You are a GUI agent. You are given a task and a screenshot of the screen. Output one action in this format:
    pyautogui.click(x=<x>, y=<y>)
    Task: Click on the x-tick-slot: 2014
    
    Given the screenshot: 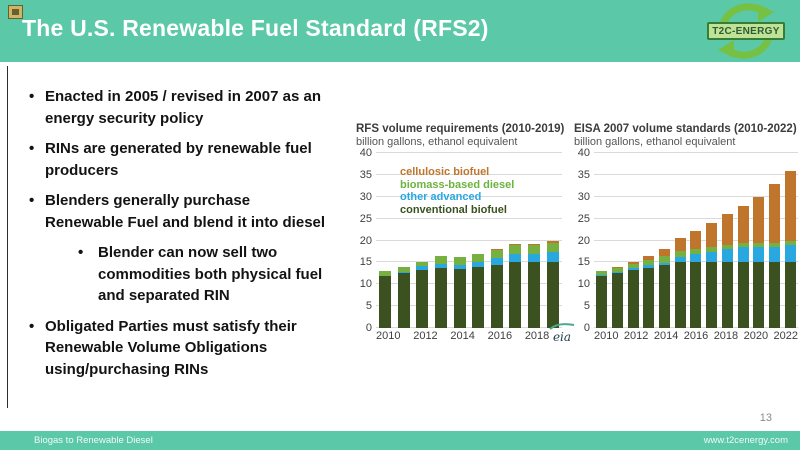 What is the action you would take?
    pyautogui.click(x=666, y=337)
    